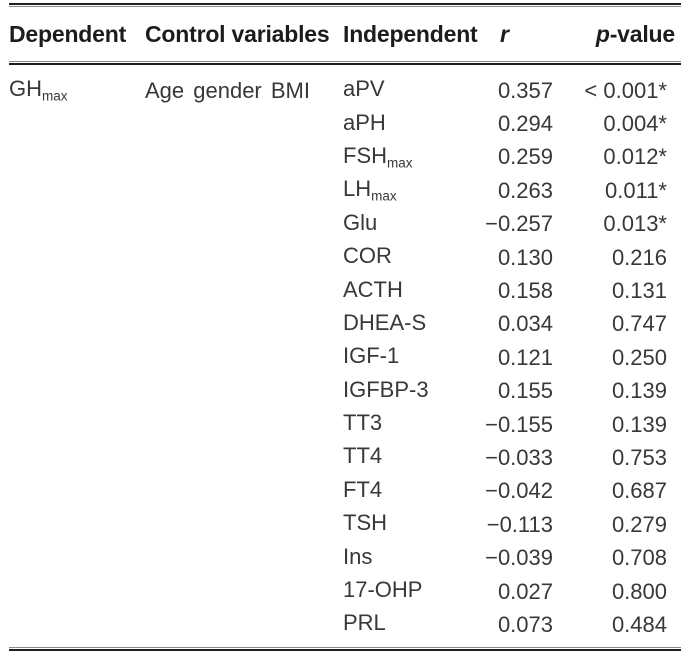 The width and height of the screenshot is (685, 661). Describe the element at coordinates (602, 33) in the screenshot. I see `p-italic-label: p` at that location.